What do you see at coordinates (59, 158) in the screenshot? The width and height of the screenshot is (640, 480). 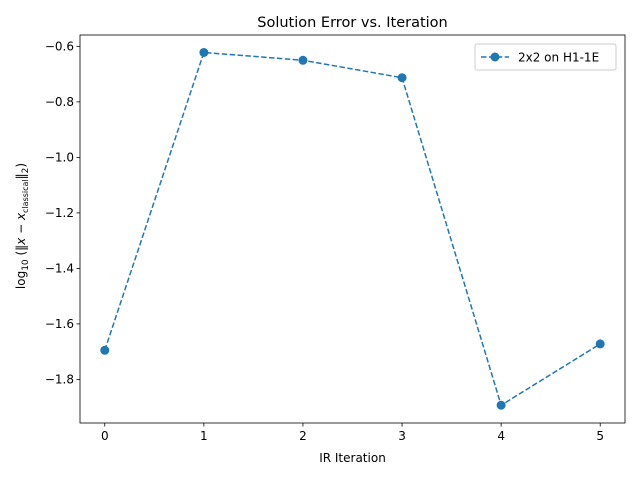 I see `y-tick-label: −1.0` at bounding box center [59, 158].